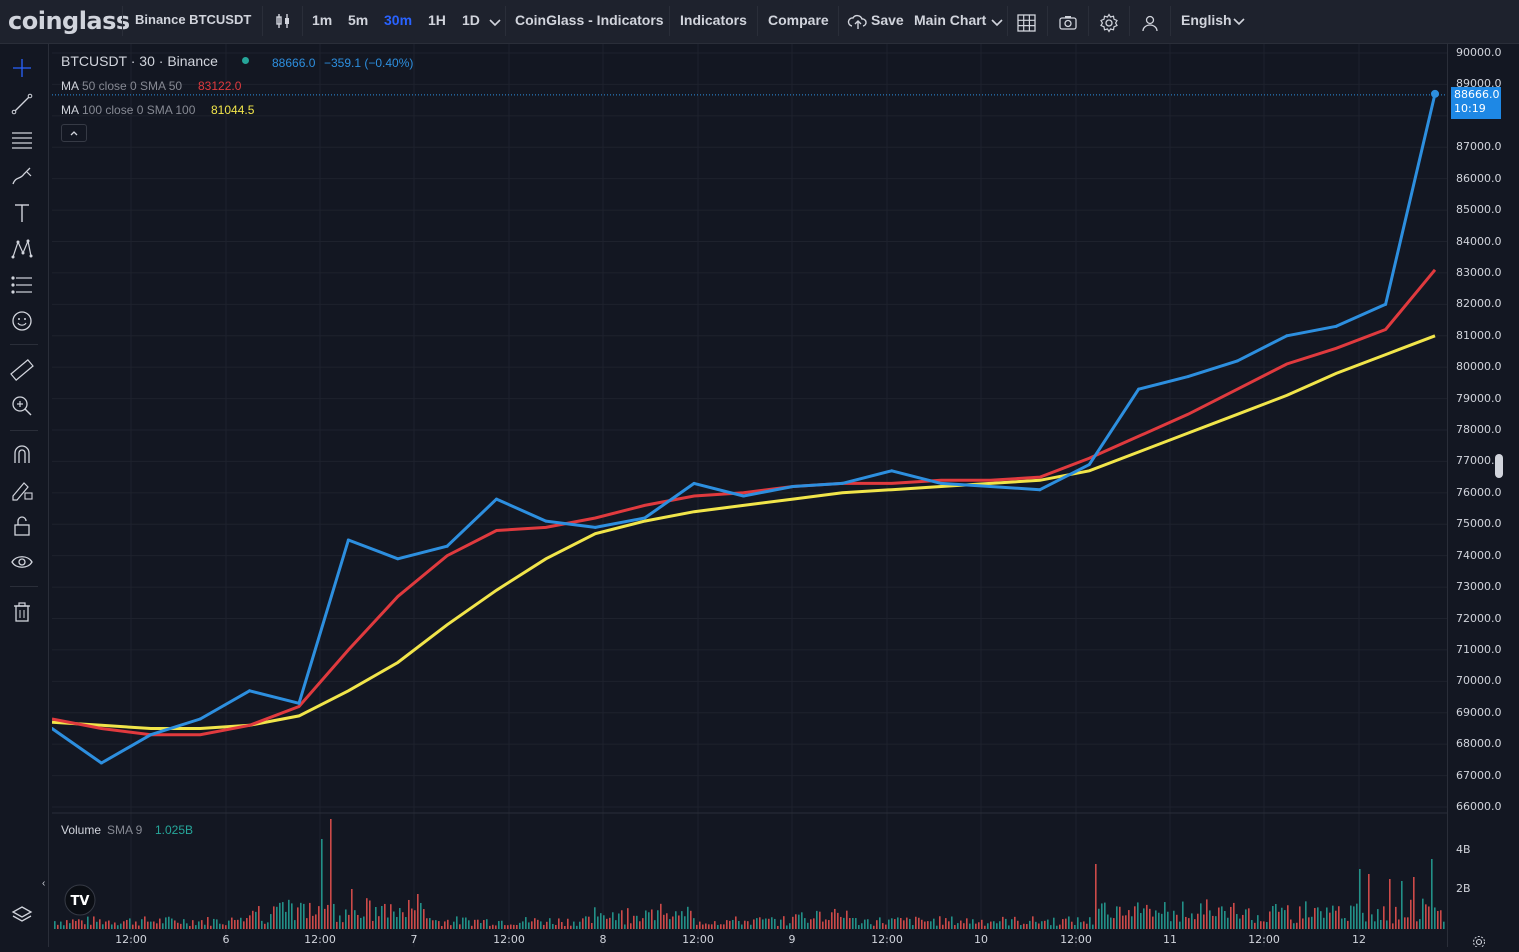  Describe the element at coordinates (589, 20) in the screenshot. I see `indicator-templates-button: CoinGlass - Indicators` at that location.